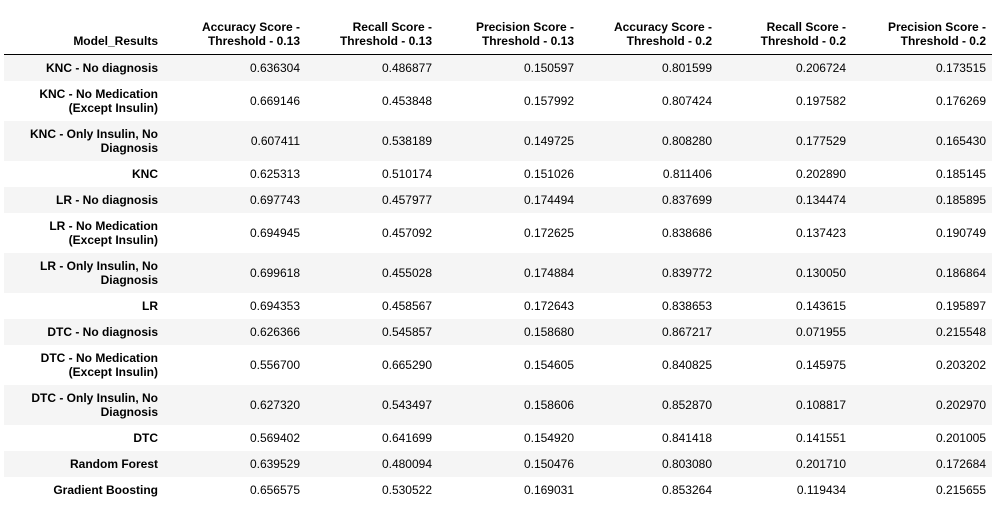 This screenshot has height=516, width=996. Describe the element at coordinates (686, 331) in the screenshot. I see `table-cell: 0.867217` at that location.